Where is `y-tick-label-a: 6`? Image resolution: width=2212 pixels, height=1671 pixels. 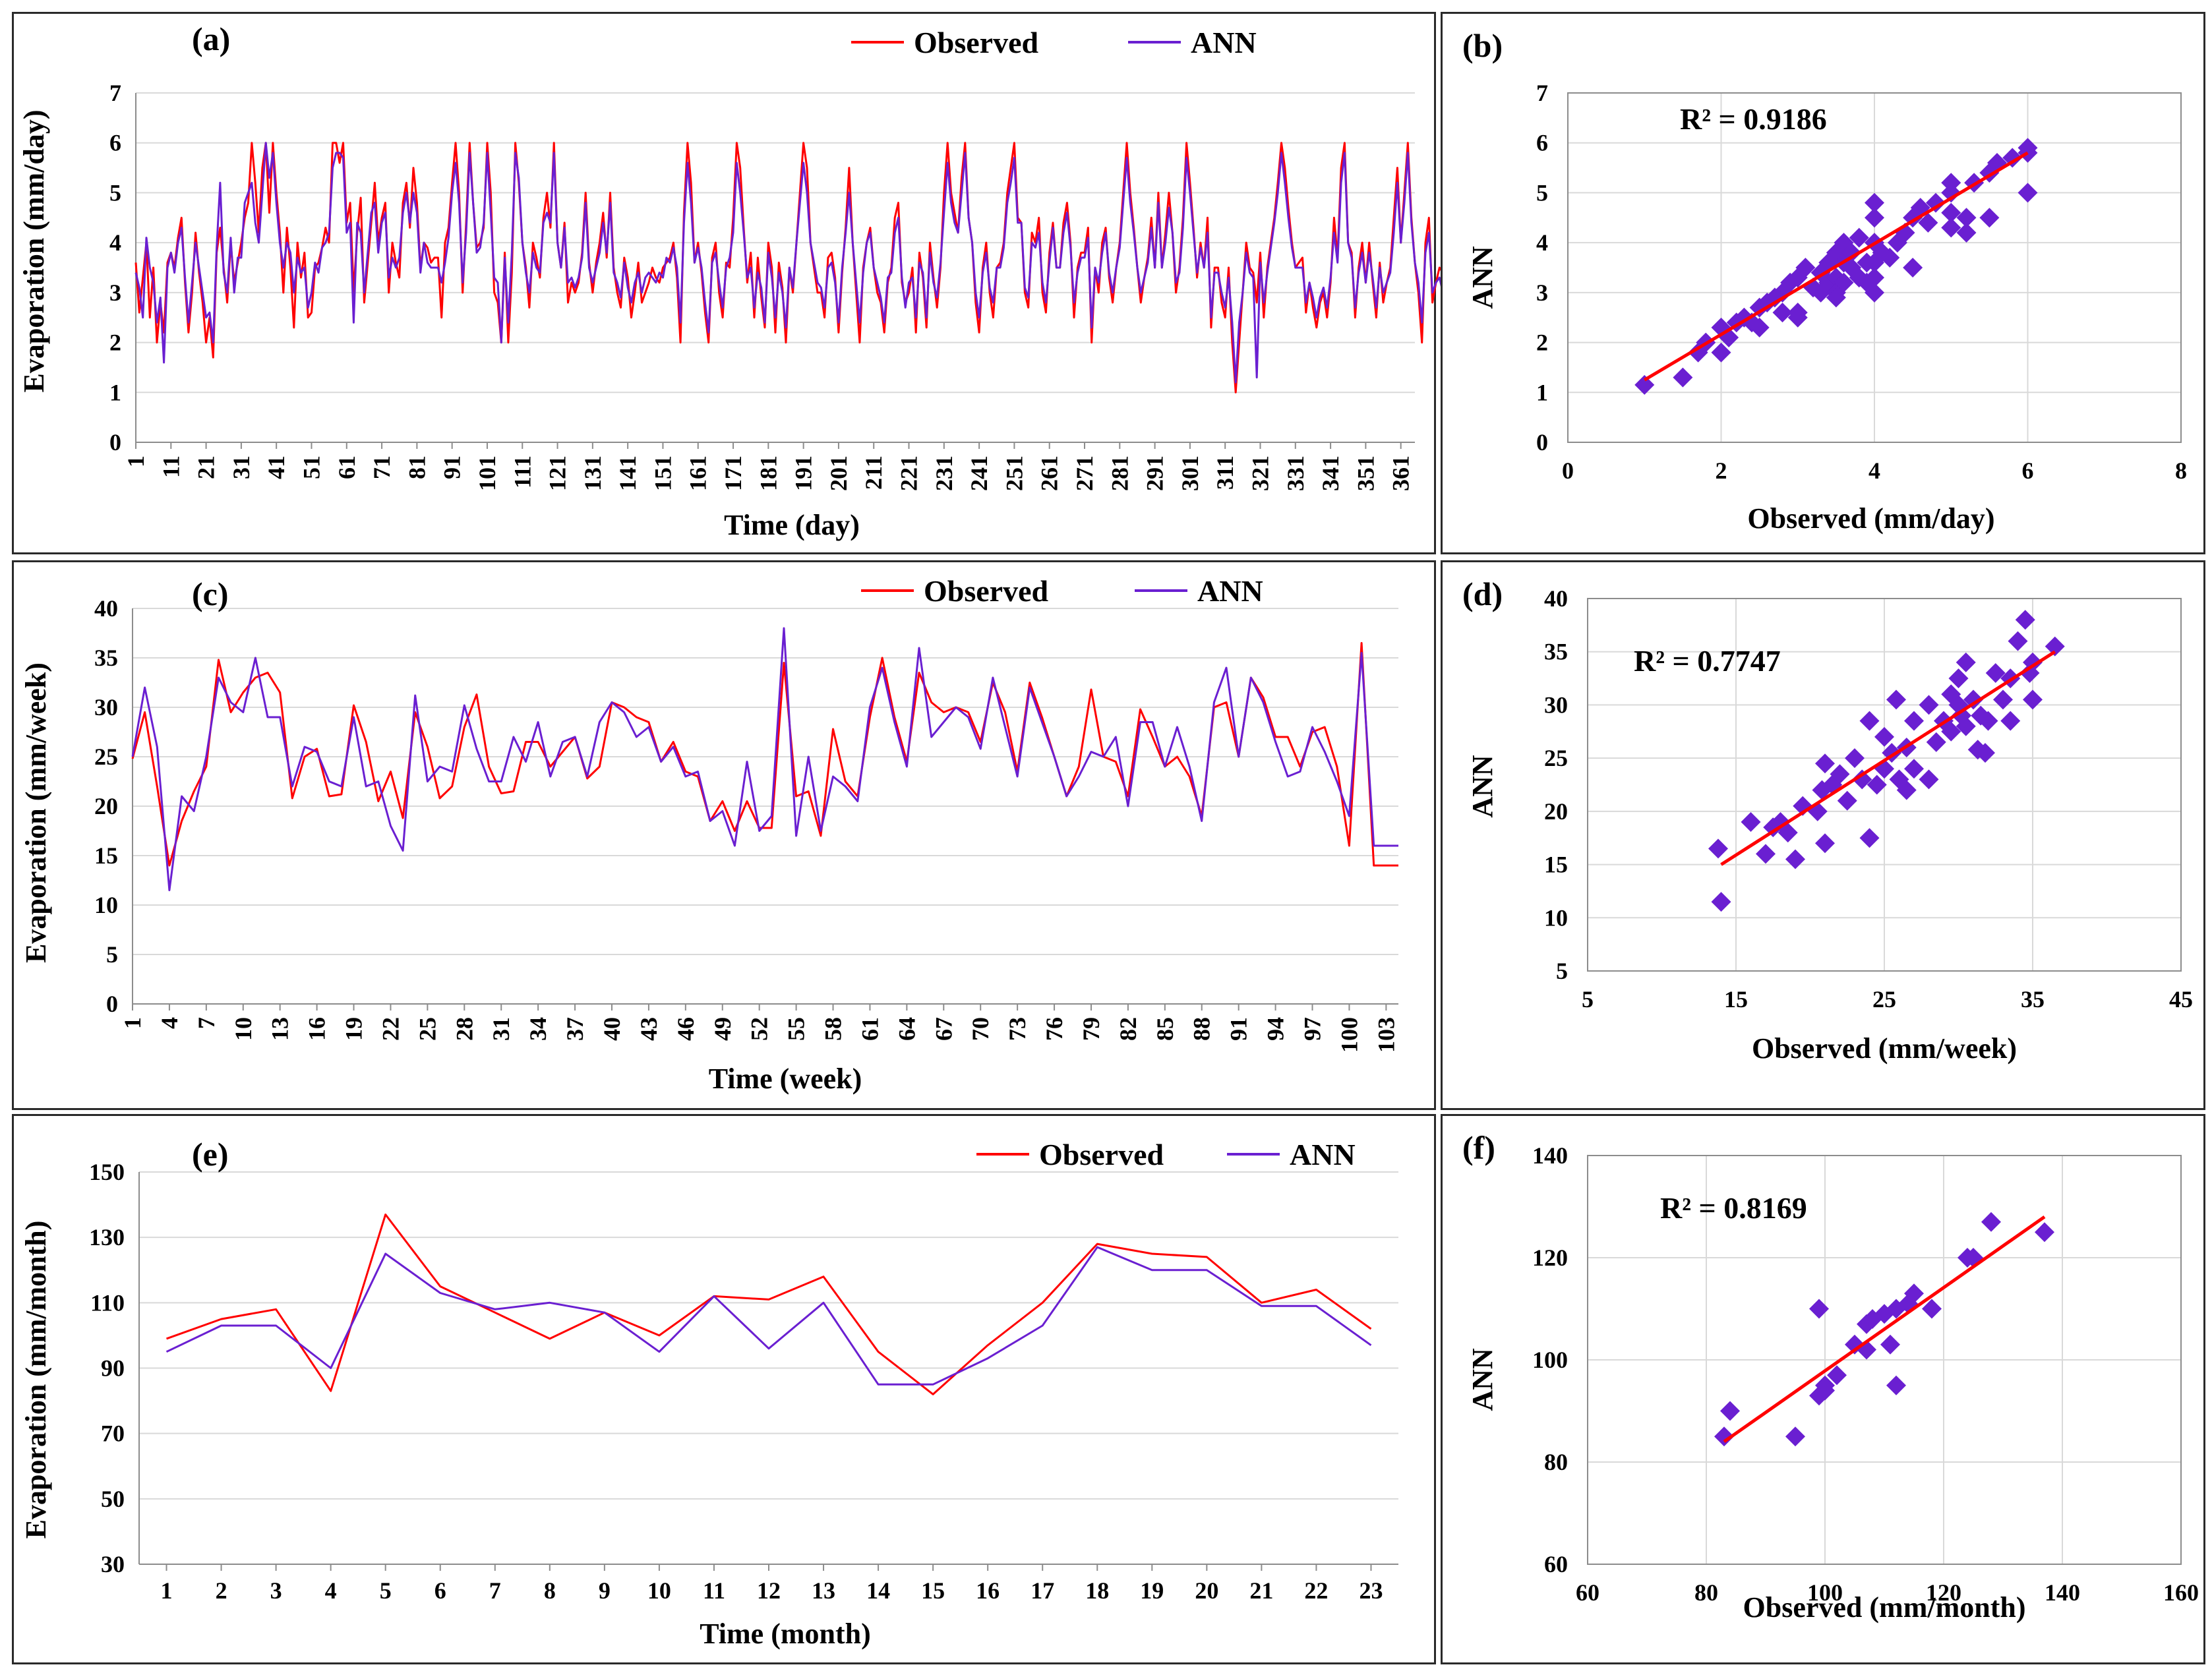
y-tick-label-a: 6 is located at coordinates (115, 143).